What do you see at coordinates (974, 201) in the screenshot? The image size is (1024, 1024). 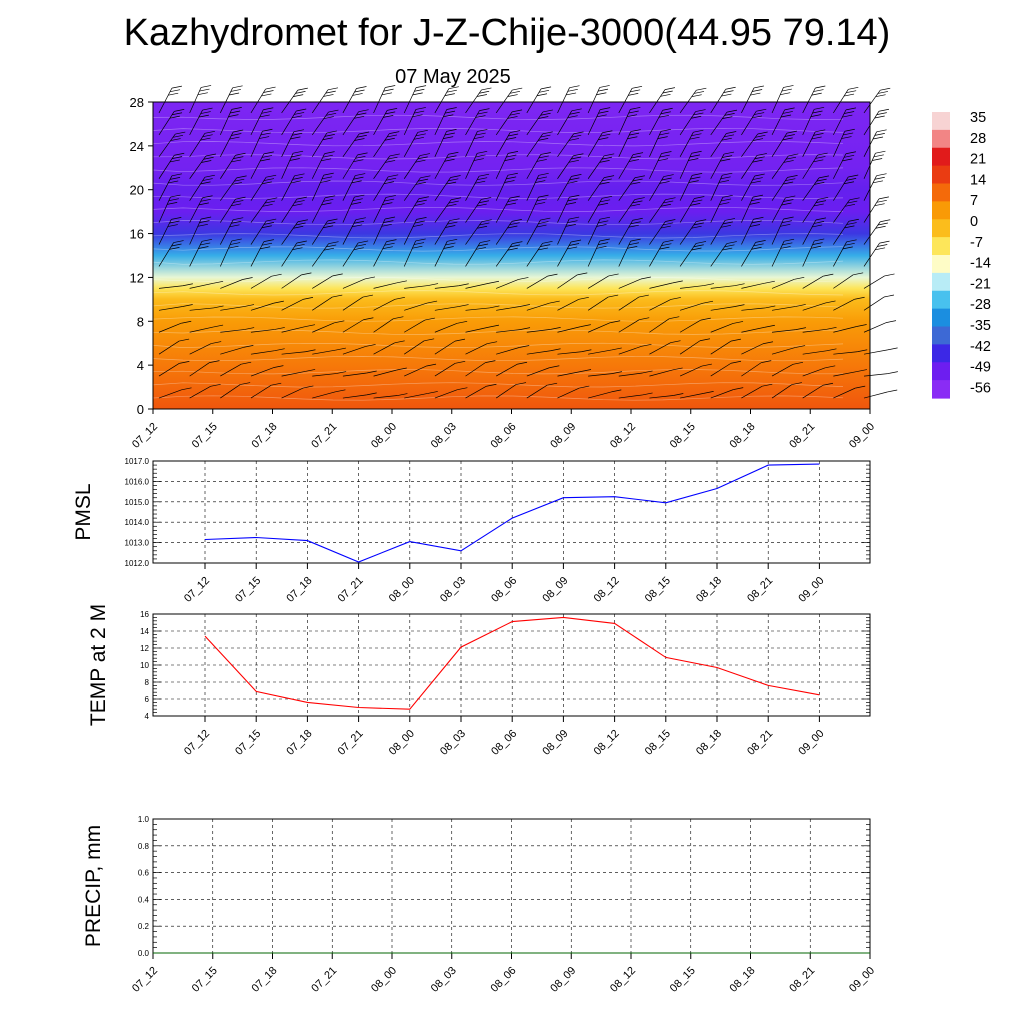 I see `colorbar-label: 7` at bounding box center [974, 201].